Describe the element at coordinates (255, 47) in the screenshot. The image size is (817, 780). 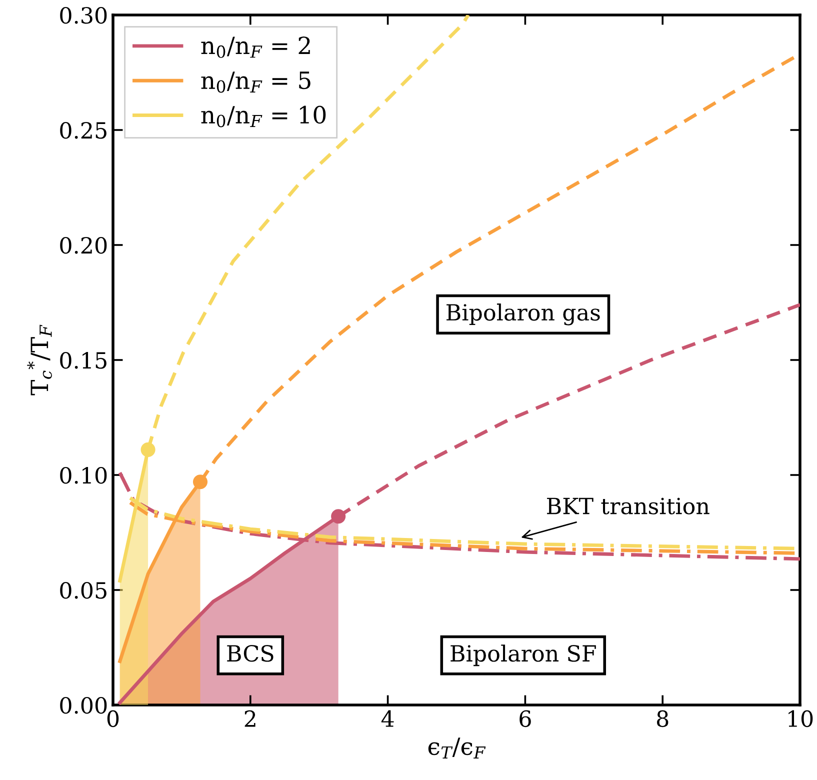
I see `legend-label: n$_{0}$/n$_{F}$ = 2` at that location.